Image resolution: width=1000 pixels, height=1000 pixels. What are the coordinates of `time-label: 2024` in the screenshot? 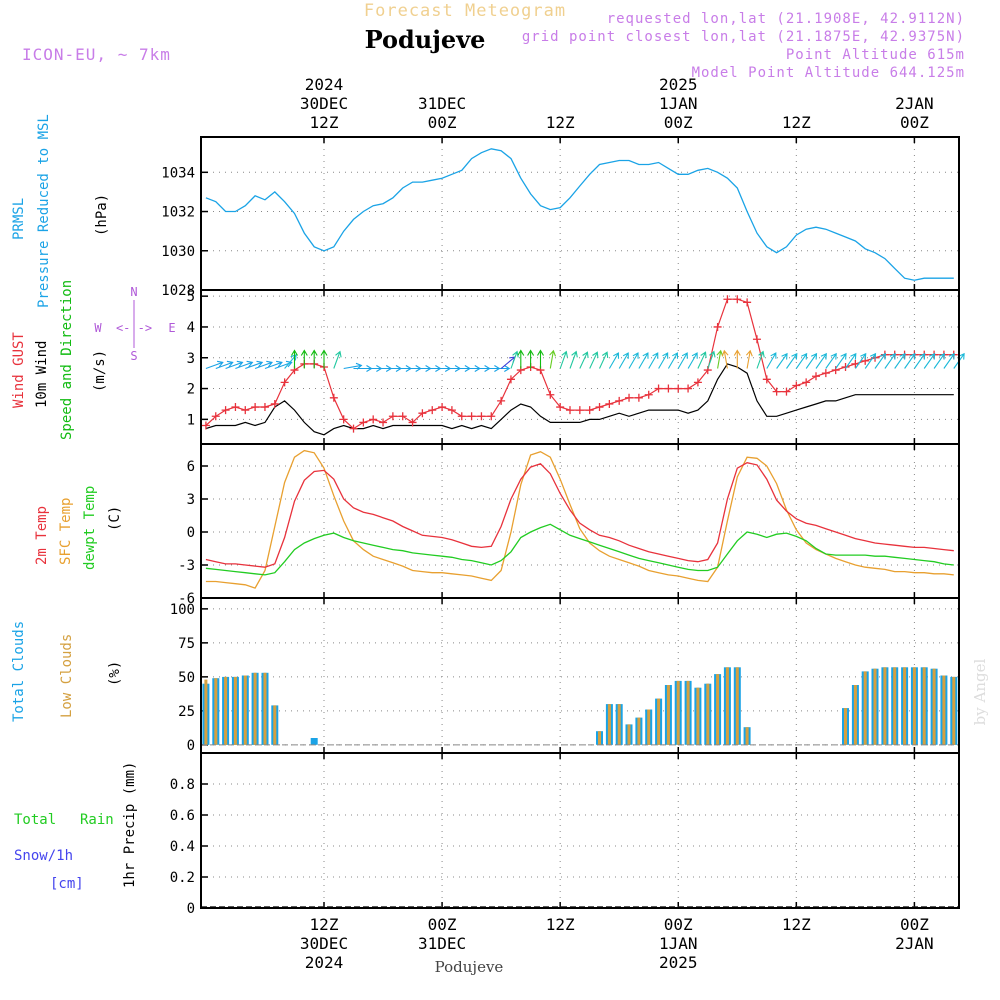 It's located at (324, 84).